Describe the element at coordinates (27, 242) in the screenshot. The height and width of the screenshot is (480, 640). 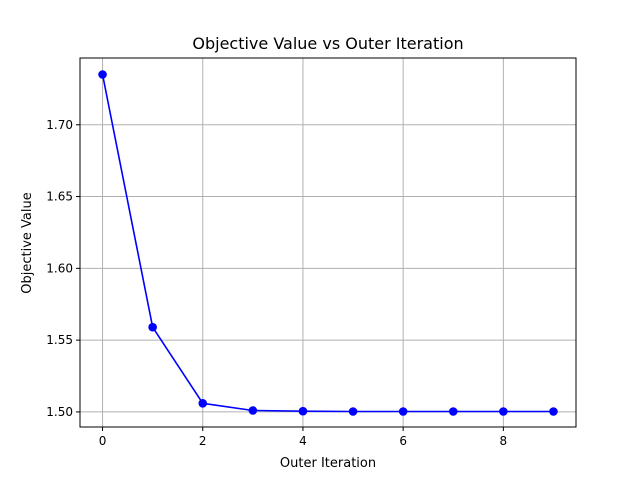
I see `y-axis-label: Objective Value` at that location.